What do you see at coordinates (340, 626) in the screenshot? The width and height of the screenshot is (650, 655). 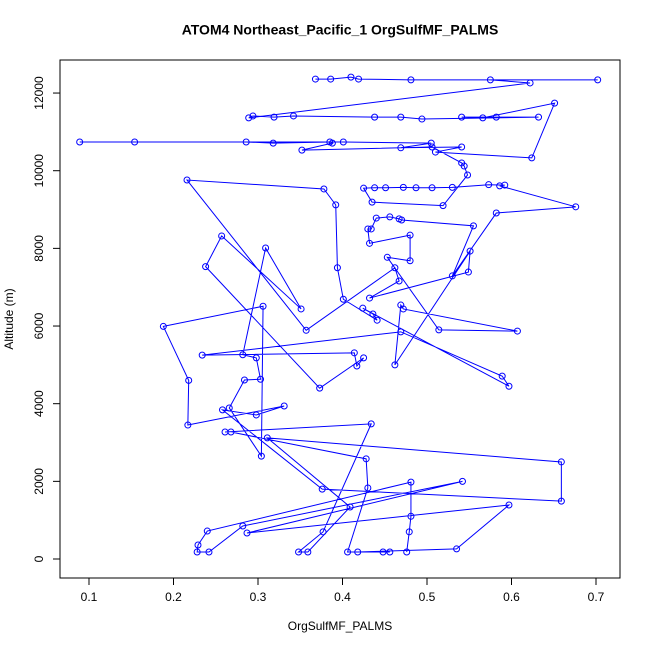 I see `x-axis-title: OrgSulfMF_PALMS` at bounding box center [340, 626].